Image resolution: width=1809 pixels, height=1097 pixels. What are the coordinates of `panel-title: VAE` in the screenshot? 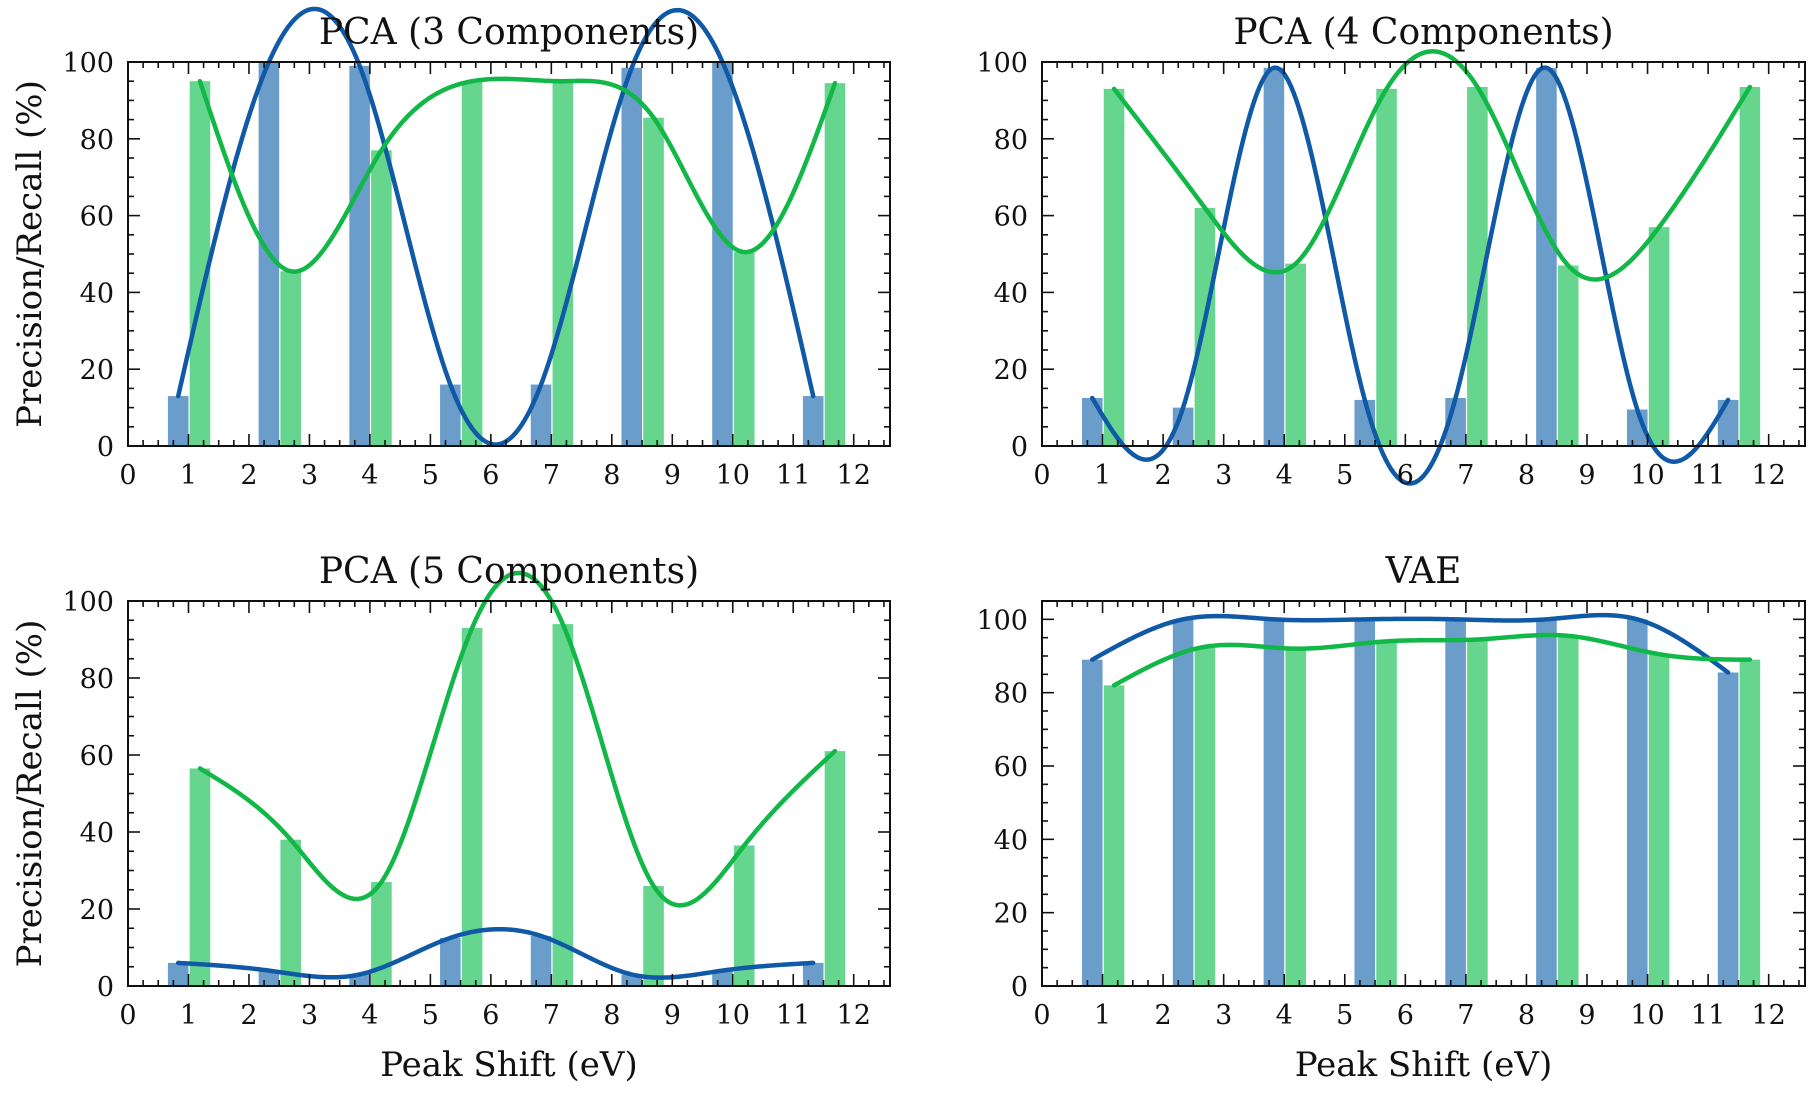 It's located at (1423, 571).